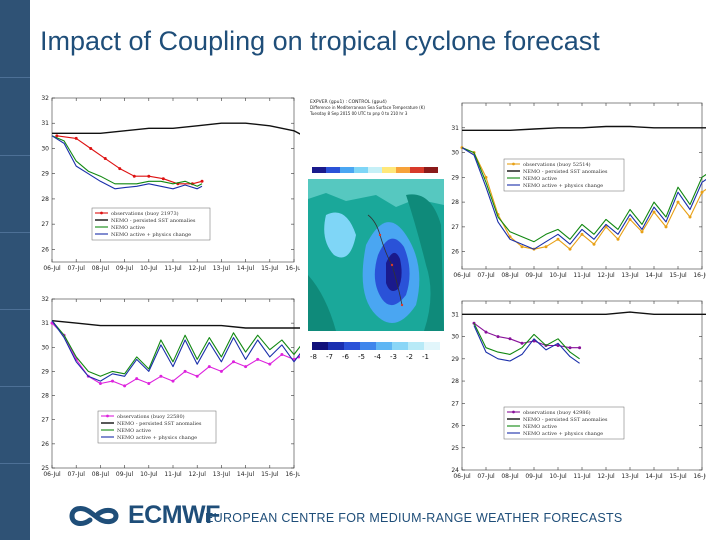 The height and width of the screenshot is (540, 720). What do you see at coordinates (151, 416) in the screenshot?
I see `legend-label: observations (buoy 22580)` at bounding box center [151, 416].